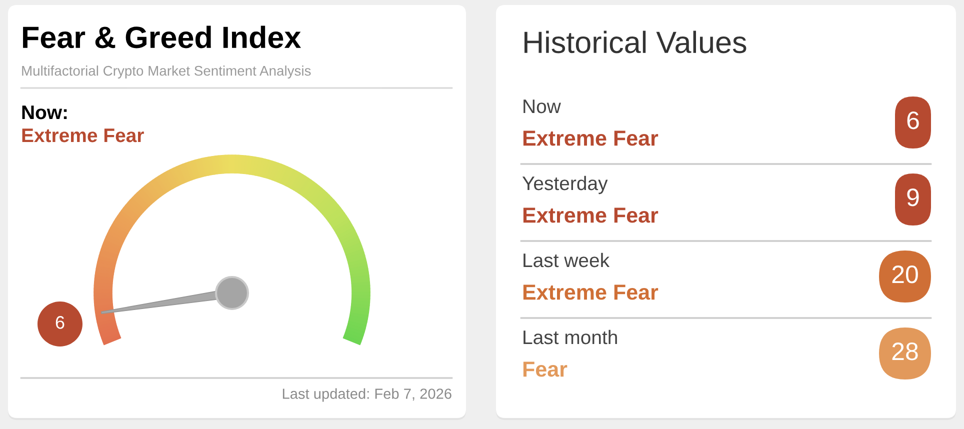 This screenshot has width=964, height=429. What do you see at coordinates (162, 37) in the screenshot?
I see `text: Fear & Greed Index` at bounding box center [162, 37].